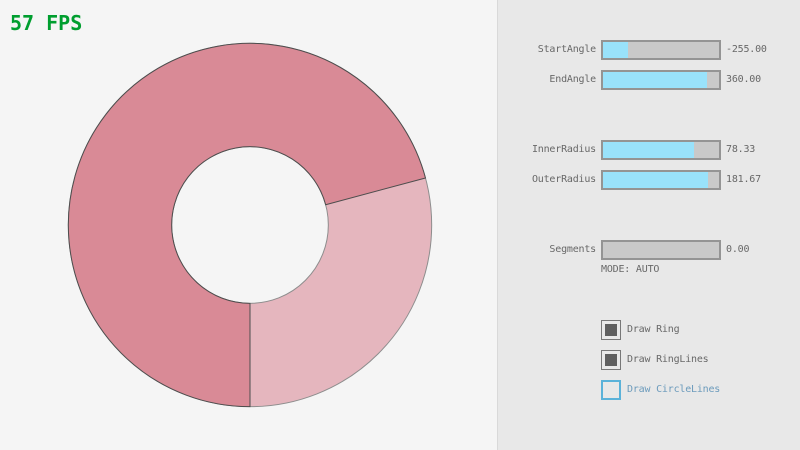 The image size is (800, 450). I want to click on slider-value-outerradius: 181.67, so click(743, 179).